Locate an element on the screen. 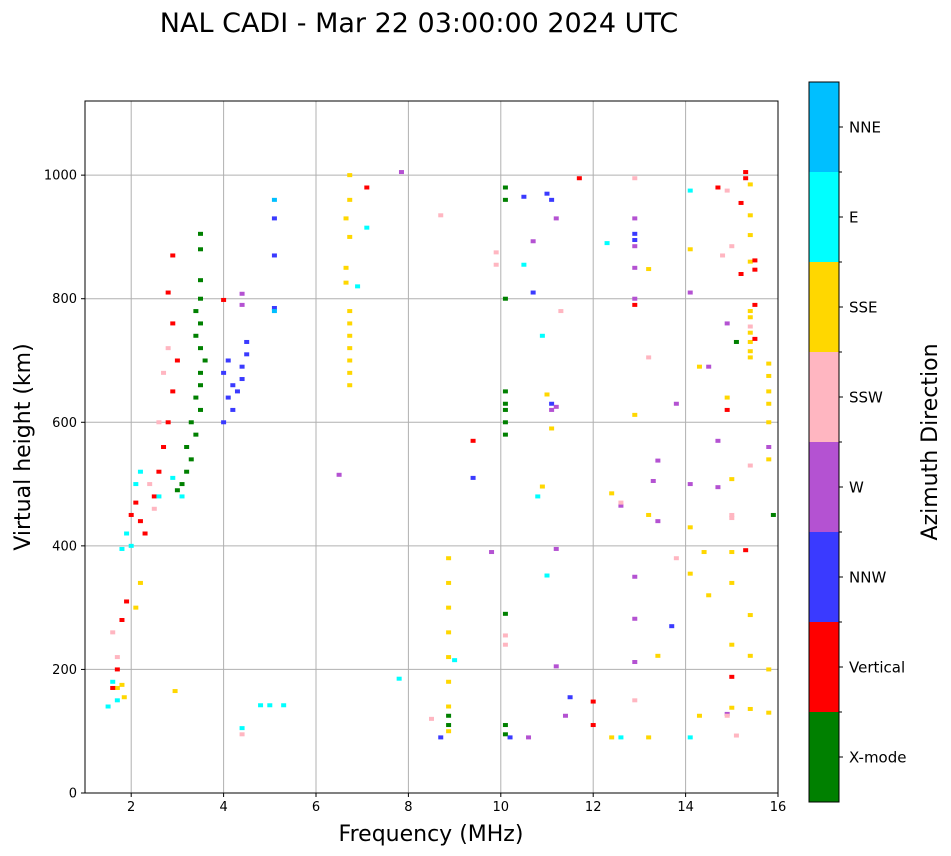 The height and width of the screenshot is (856, 951). chart-title: NAL CADI - Mar 22 03:00:00 2024 UTC is located at coordinates (419, 23).